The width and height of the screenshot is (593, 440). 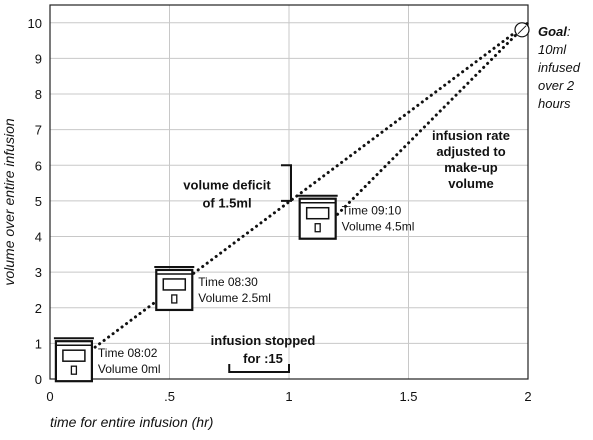 I want to click on goal-marker-slash, so click(x=522, y=30).